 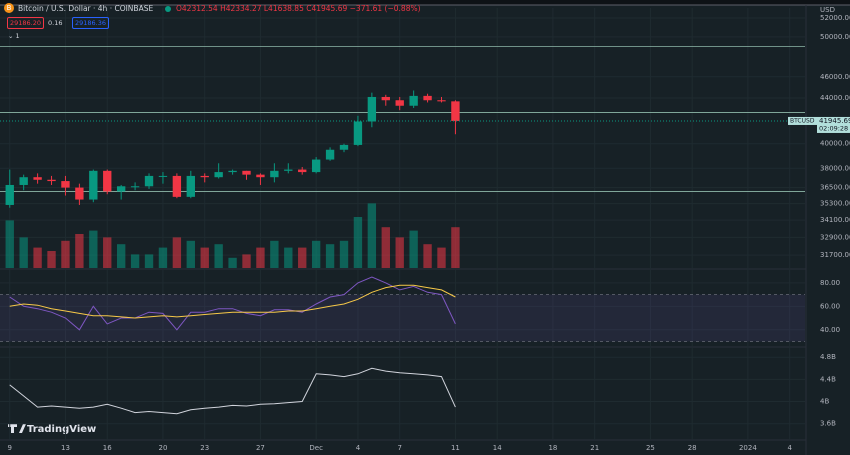 I want to click on y-tick-label: 50000.00, so click(x=835, y=37).